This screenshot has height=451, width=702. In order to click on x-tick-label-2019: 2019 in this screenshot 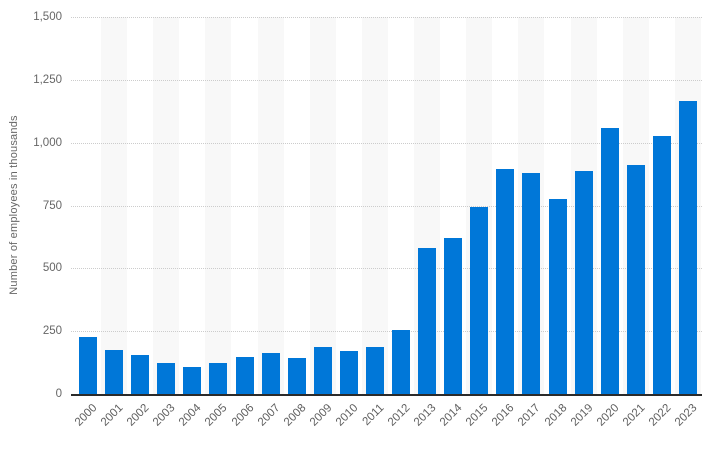, I will do `click(582, 415)`.